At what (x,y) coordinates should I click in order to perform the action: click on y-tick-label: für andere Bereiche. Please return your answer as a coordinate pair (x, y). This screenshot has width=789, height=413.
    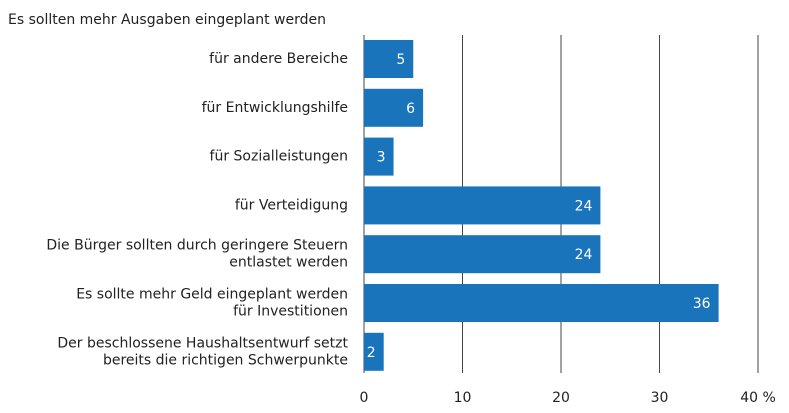
    Looking at the image, I should click on (278, 59).